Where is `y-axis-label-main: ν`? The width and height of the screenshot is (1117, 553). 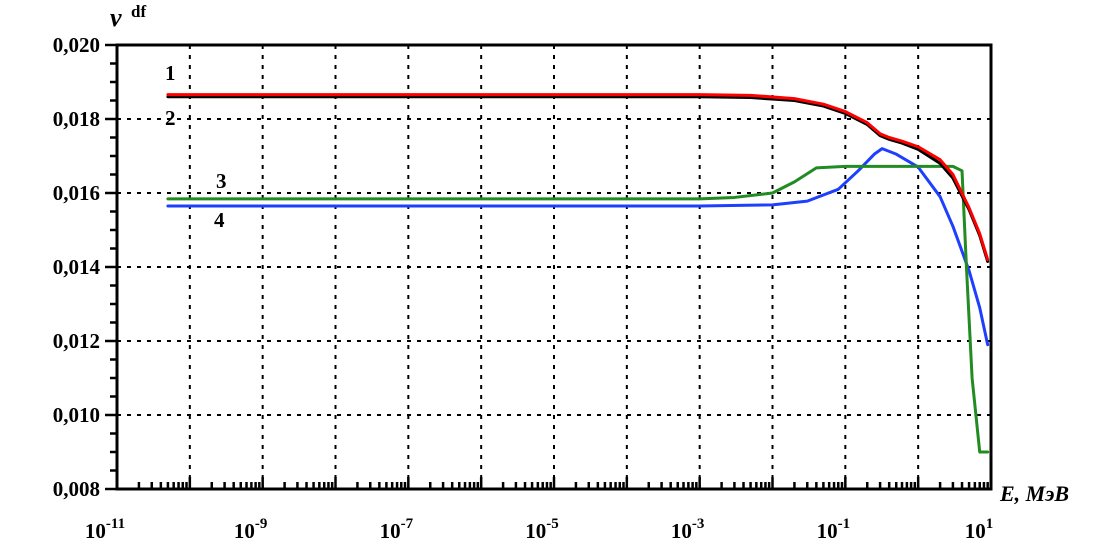 y-axis-label-main: ν is located at coordinates (116, 17).